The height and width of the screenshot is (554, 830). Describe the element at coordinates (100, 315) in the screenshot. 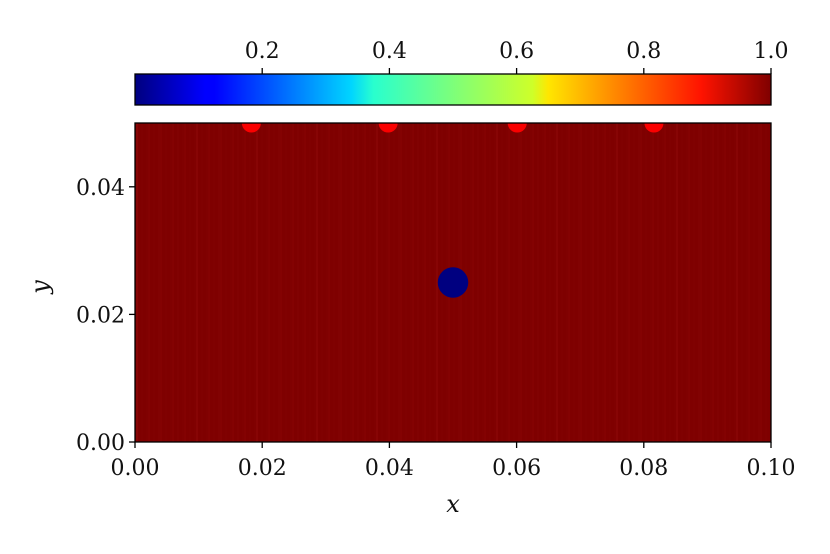

I see `y-tick-label: 0.02` at that location.